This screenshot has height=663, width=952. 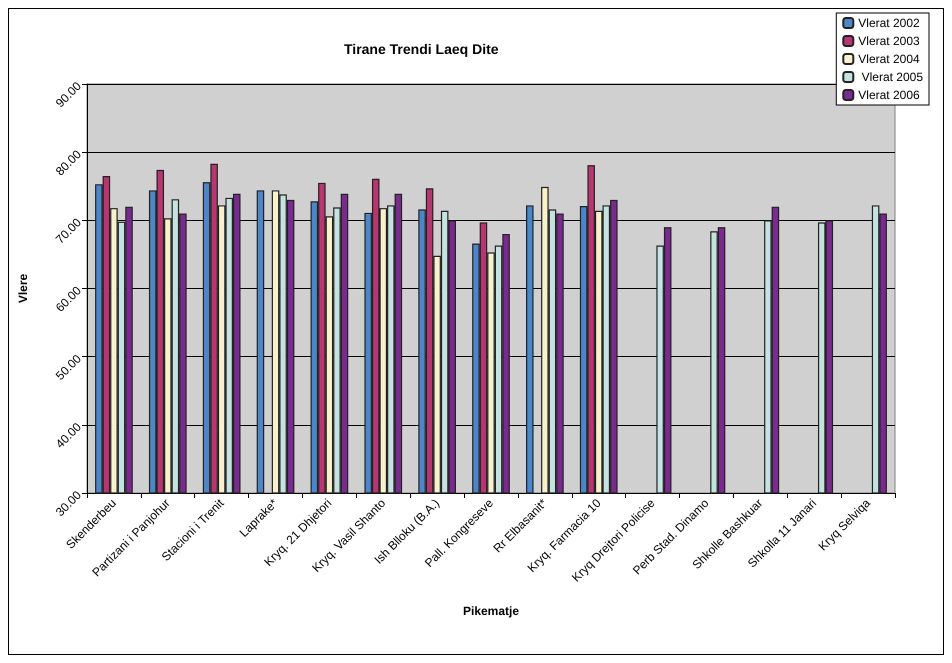 I want to click on legend-label: Vlerat 2005, so click(x=891, y=77).